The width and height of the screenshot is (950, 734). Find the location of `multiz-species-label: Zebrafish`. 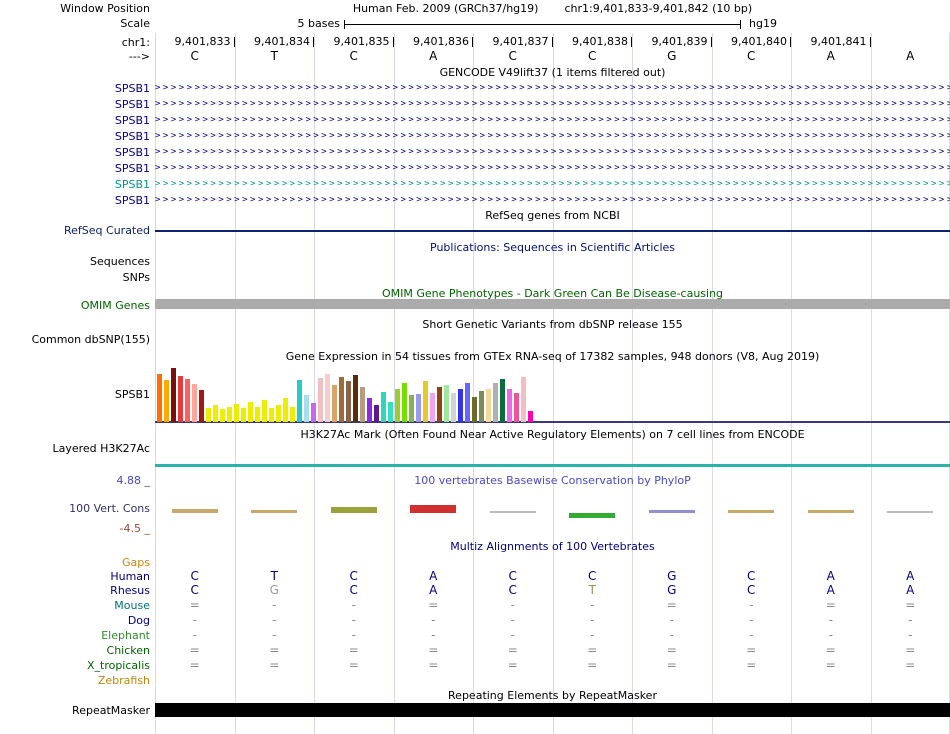

multiz-species-label: Zebrafish is located at coordinates (123, 680).